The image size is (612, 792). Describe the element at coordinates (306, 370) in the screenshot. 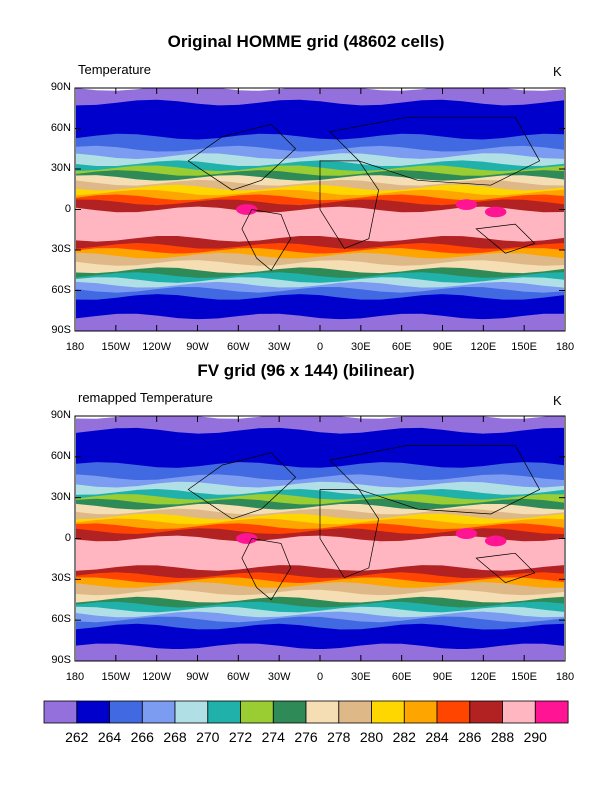

I see `panel2-title: FV grid (96 x 144) (bilinear)` at that location.